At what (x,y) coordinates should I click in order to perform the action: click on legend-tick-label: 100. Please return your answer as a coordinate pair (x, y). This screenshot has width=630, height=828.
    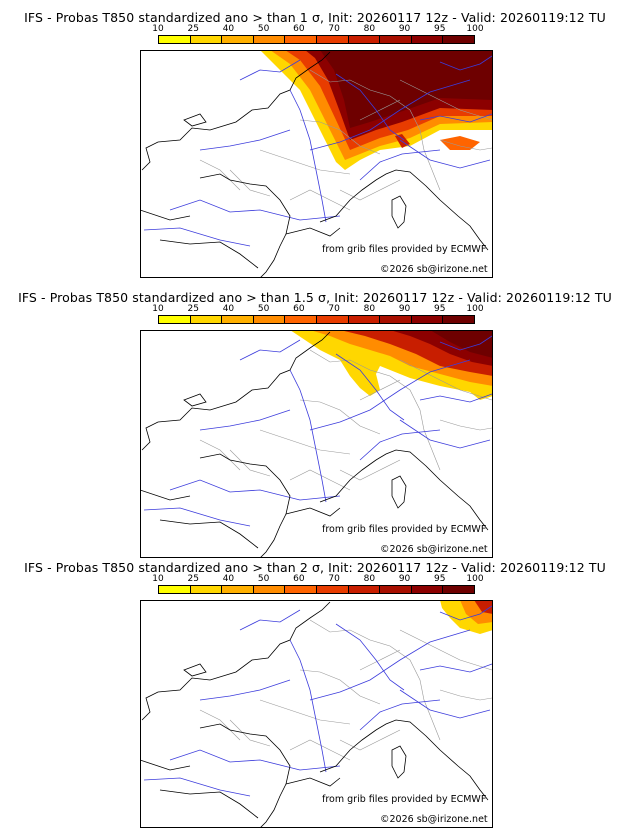
    Looking at the image, I should click on (475, 29).